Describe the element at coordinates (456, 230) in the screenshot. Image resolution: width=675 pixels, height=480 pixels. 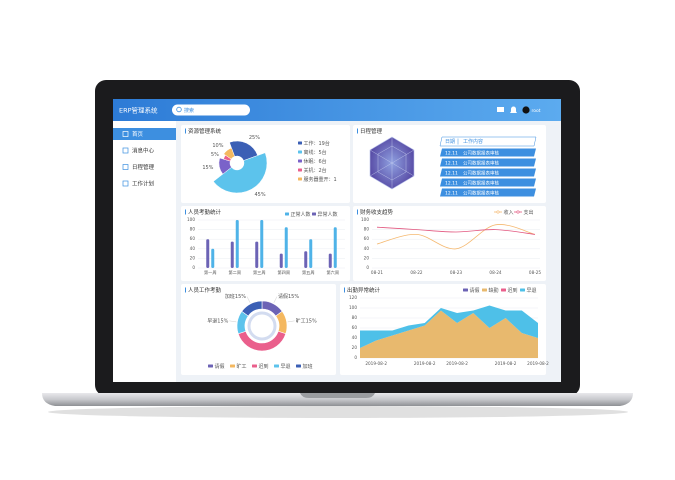
I see `line-series` at that location.